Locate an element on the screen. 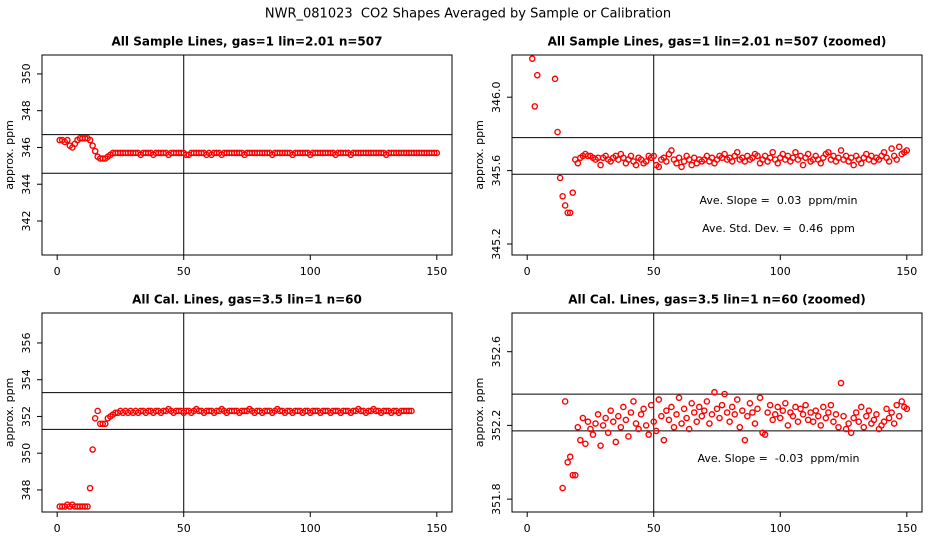 Image resolution: width=936 pixels, height=540 pixels. y-axis-label: approx. ppm is located at coordinates (9, 413).